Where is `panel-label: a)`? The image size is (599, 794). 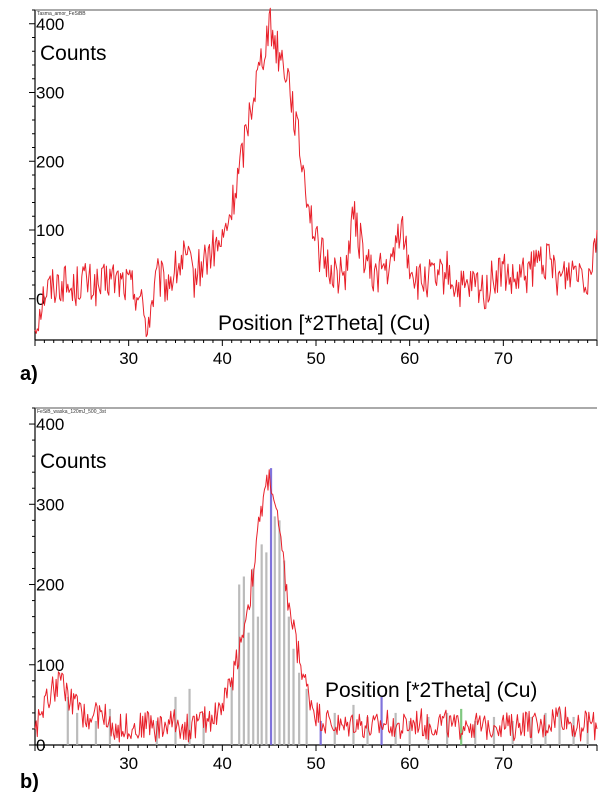
panel-label: a) is located at coordinates (29, 374).